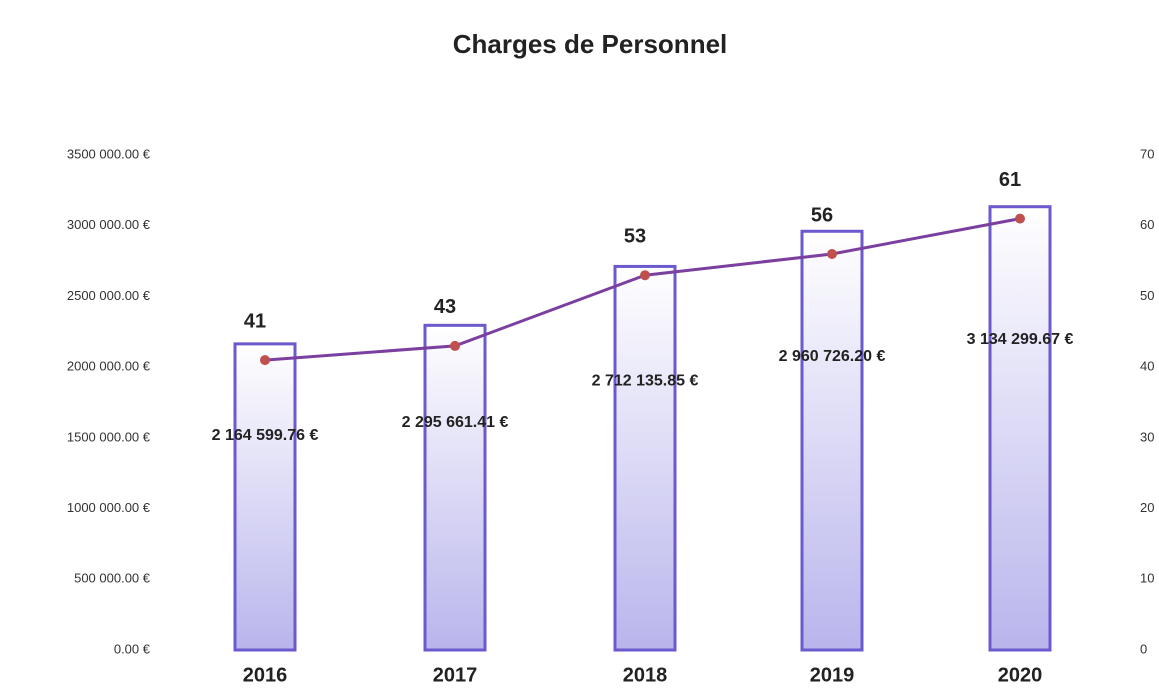 This screenshot has width=1159, height=700. I want to click on y-tick-label: 3500 000.00 €, so click(109, 153).